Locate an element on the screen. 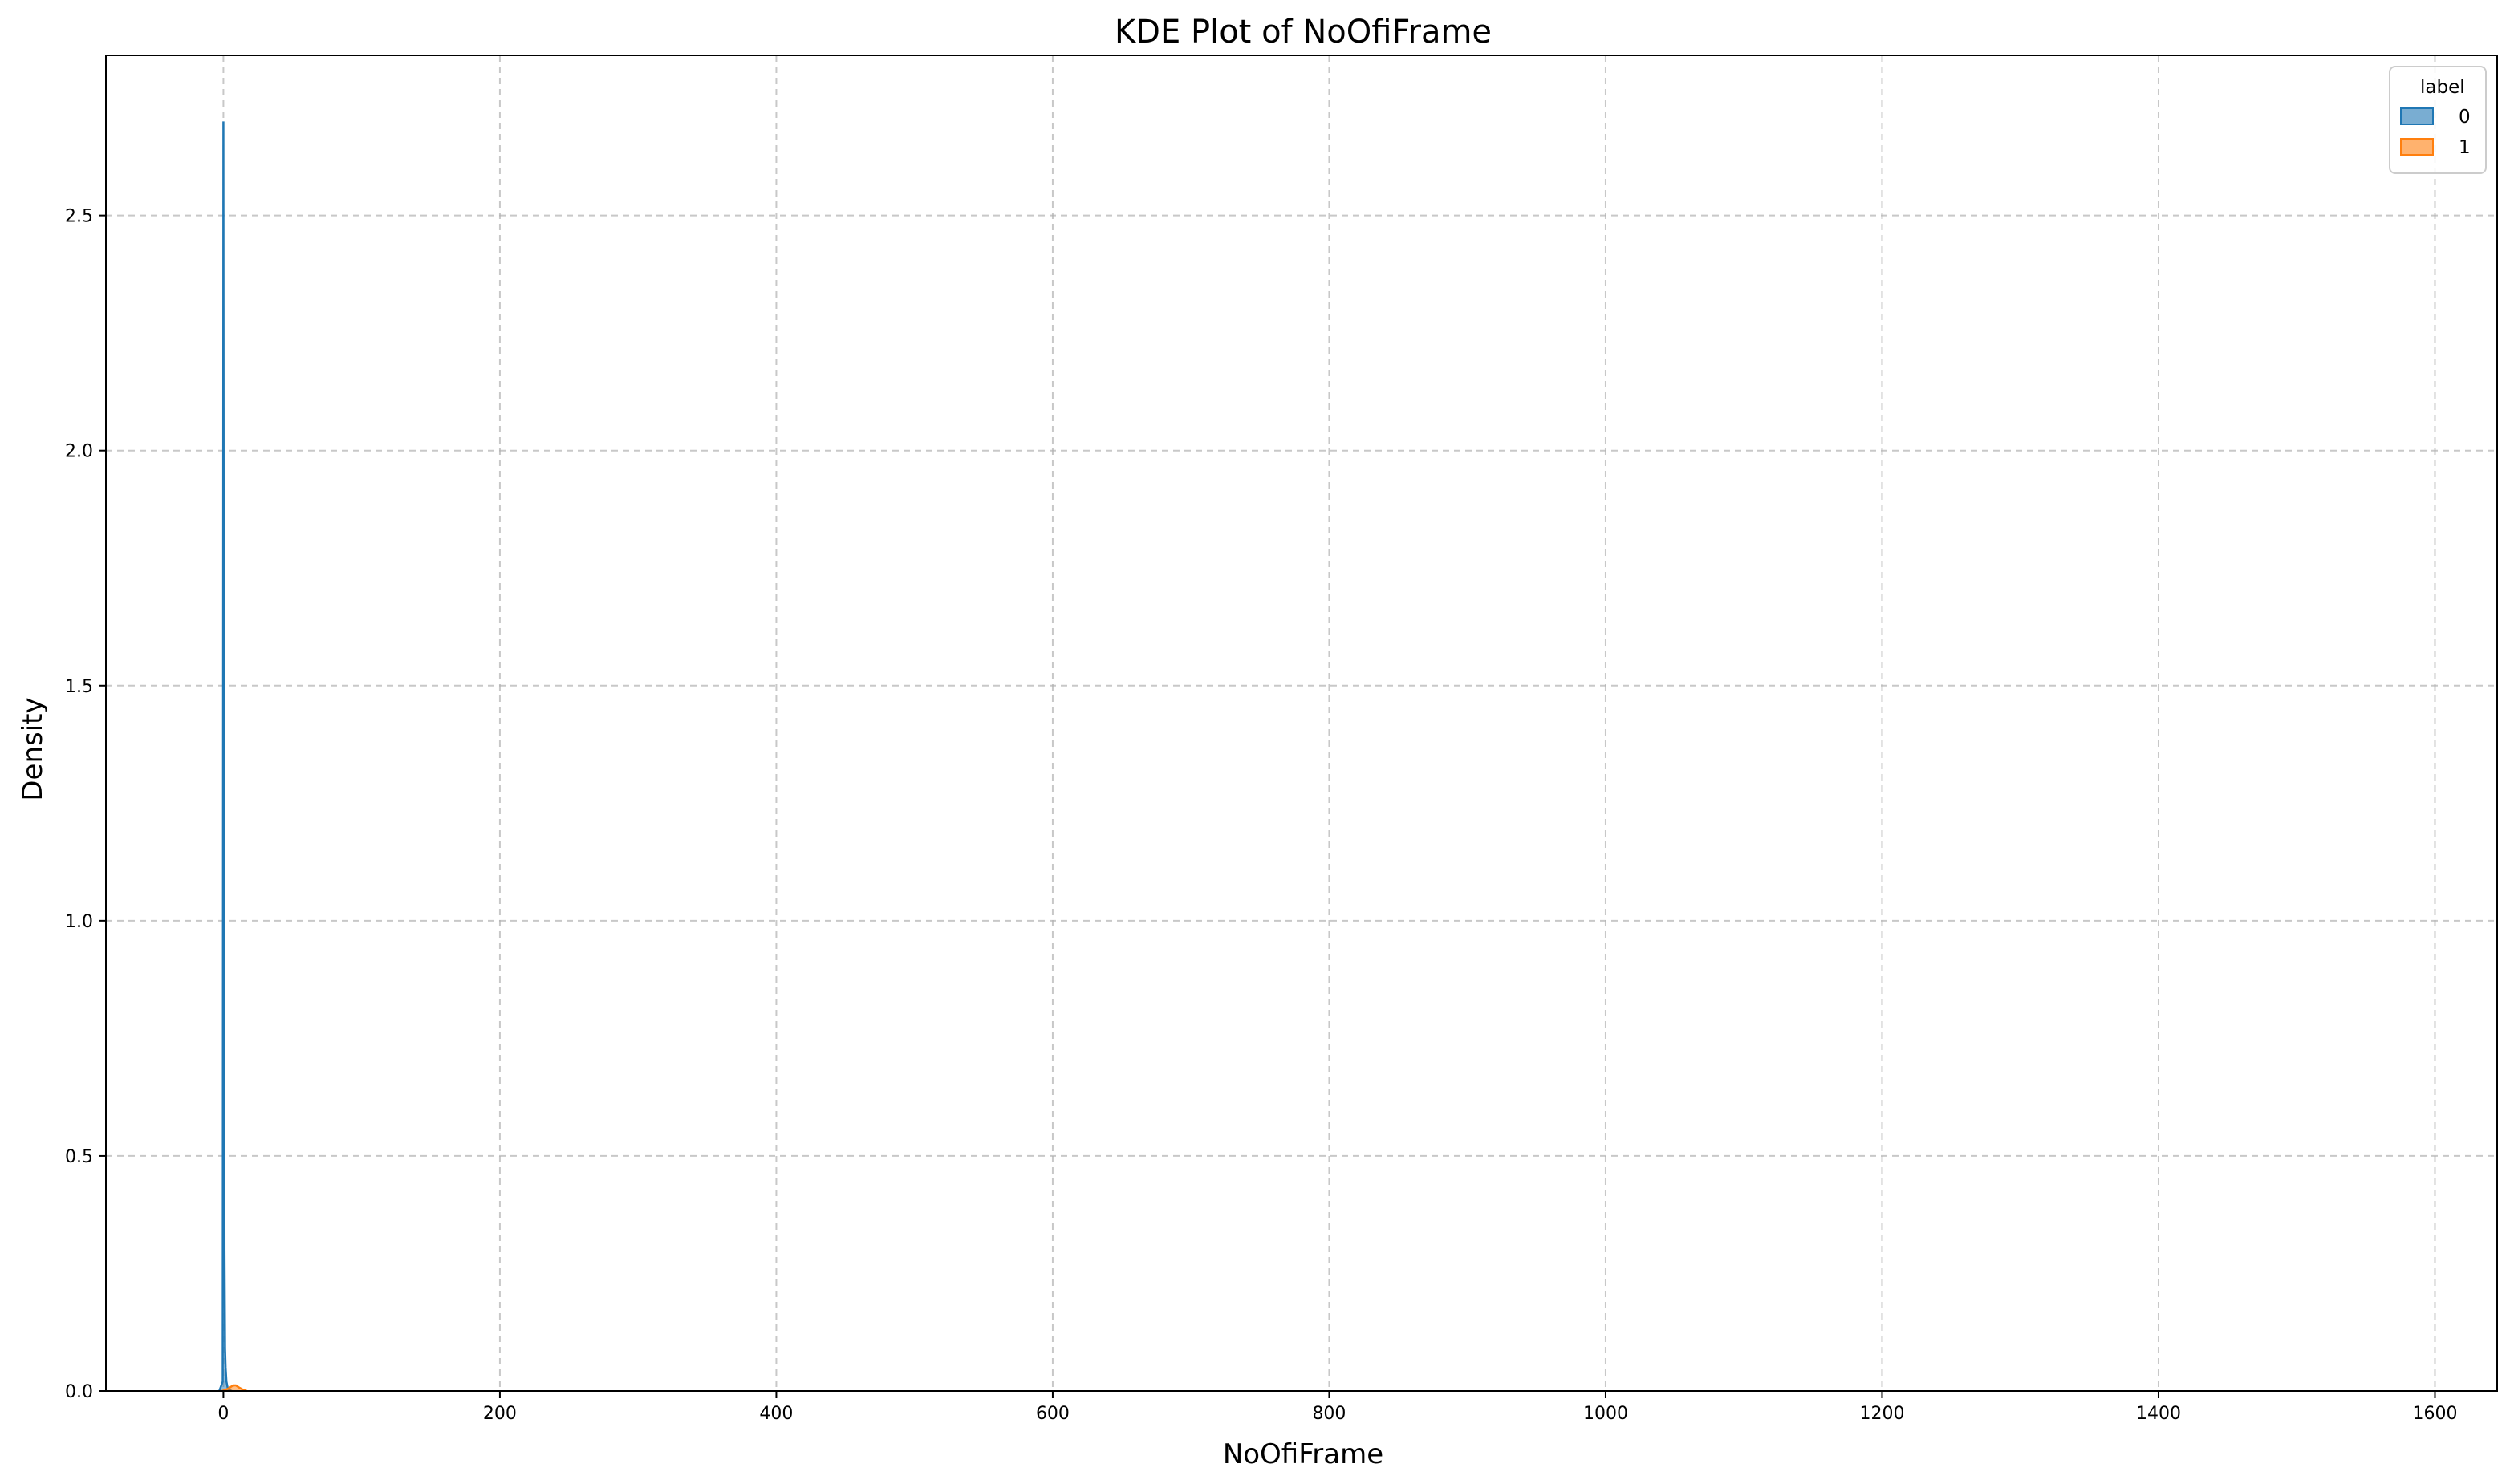 The height and width of the screenshot is (1484, 2510). x-tick-label: 0 is located at coordinates (223, 1414).